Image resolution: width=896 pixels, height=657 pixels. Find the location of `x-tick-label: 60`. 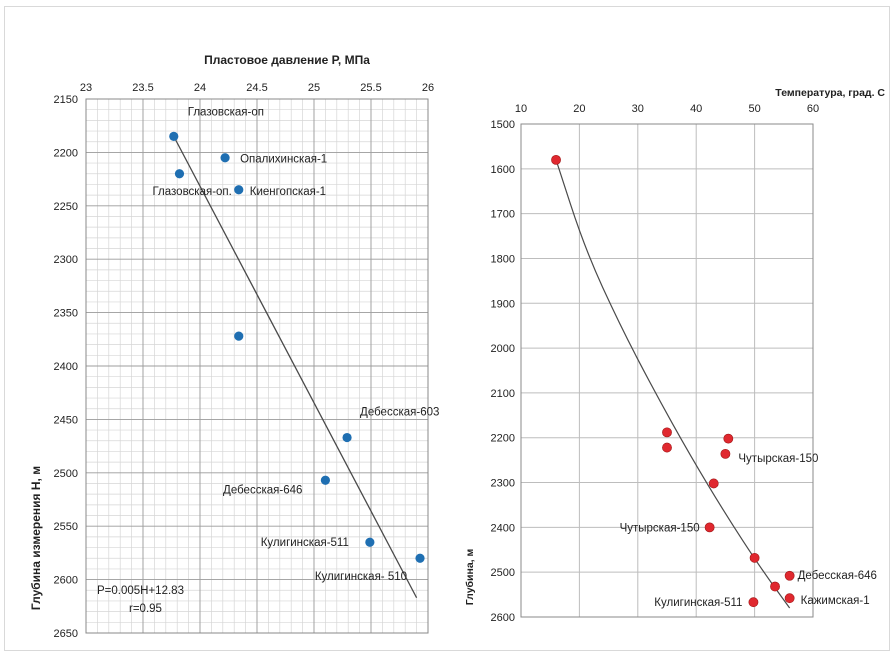

x-tick-label: 60 is located at coordinates (813, 109).